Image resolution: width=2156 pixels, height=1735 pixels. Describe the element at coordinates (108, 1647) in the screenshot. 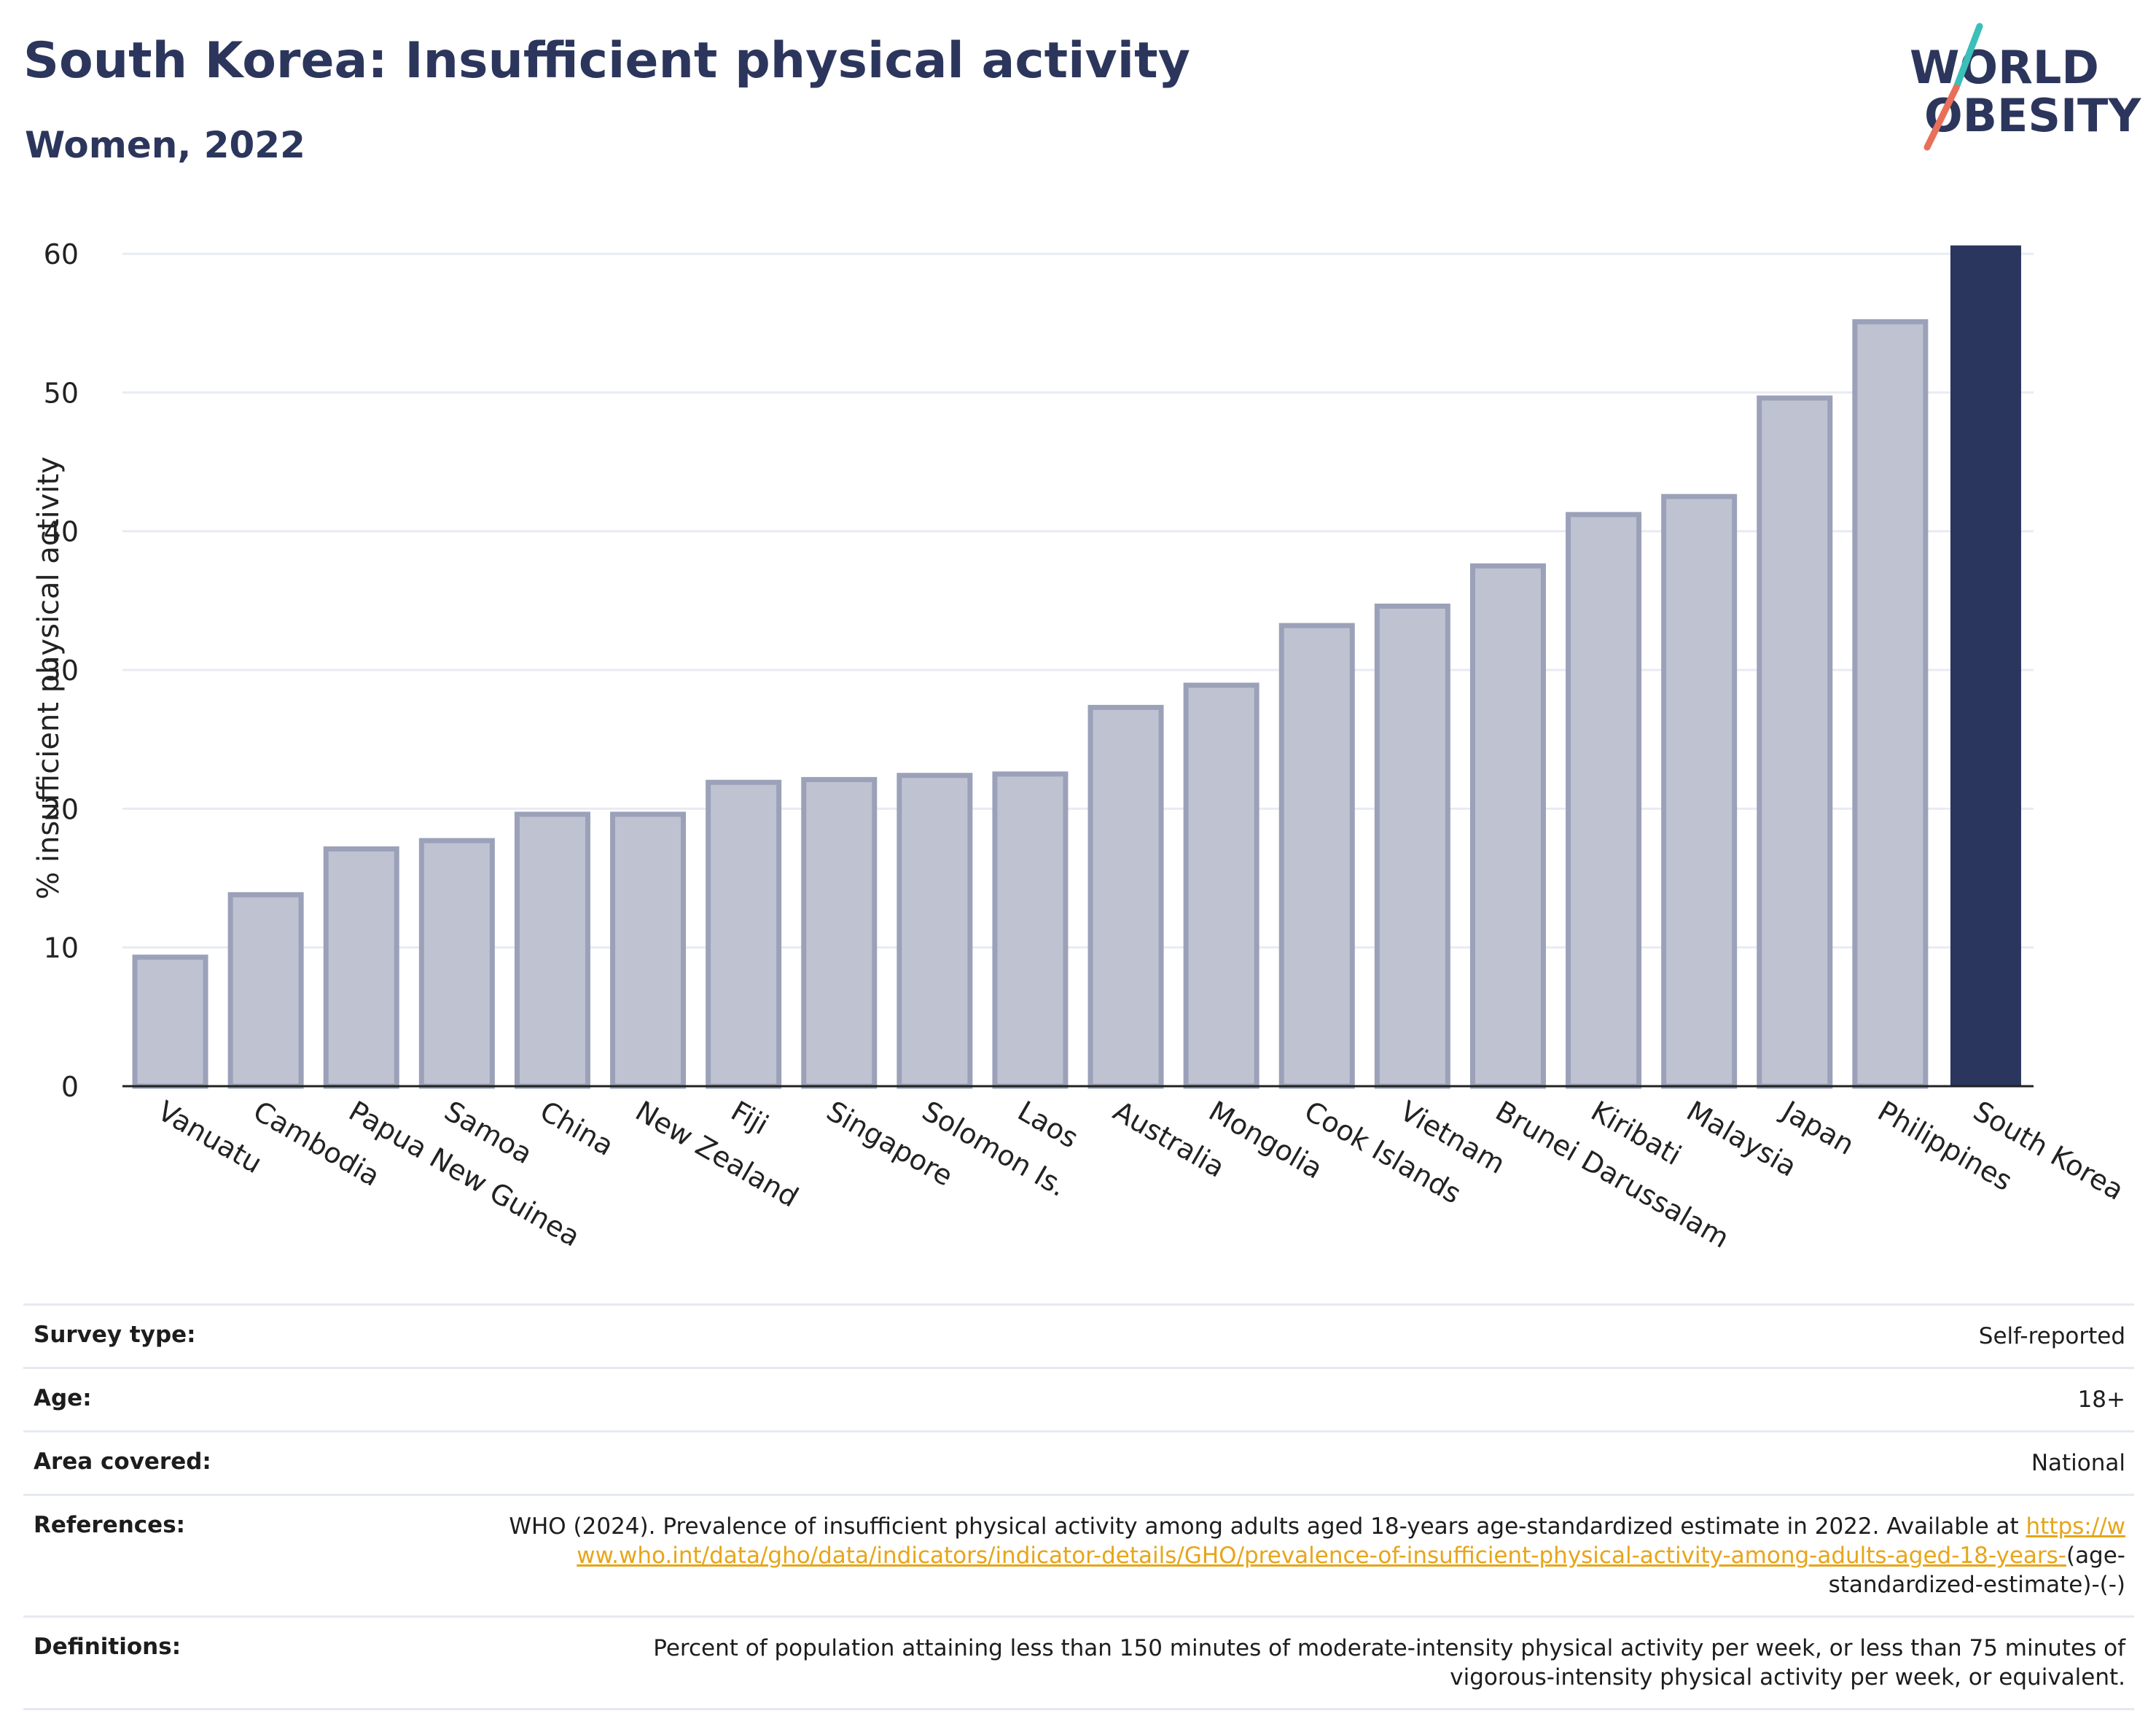

I see `definitions-label: Definitions:` at that location.